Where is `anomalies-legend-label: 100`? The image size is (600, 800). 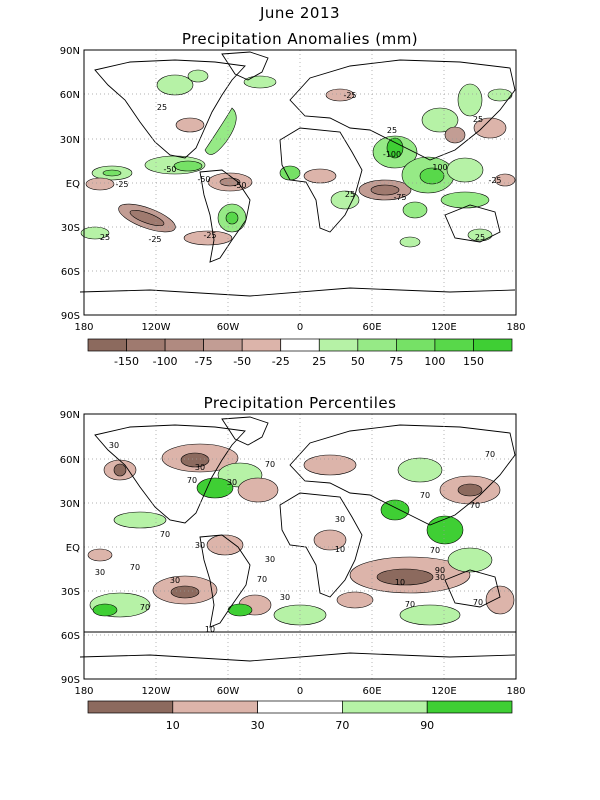 anomalies-legend-label: 100 is located at coordinates (434, 361).